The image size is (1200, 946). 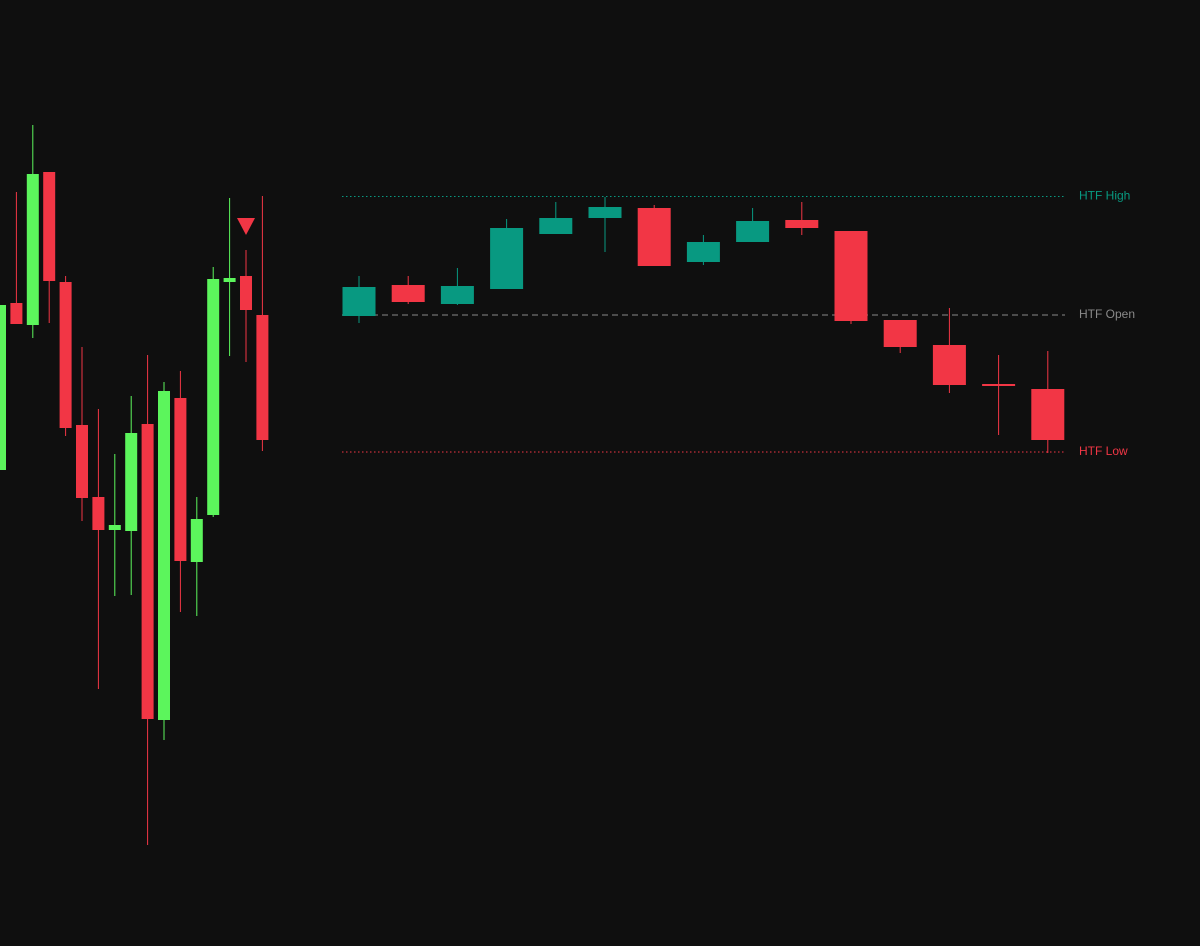 What do you see at coordinates (1104, 196) in the screenshot?
I see `level-label: HTF High` at bounding box center [1104, 196].